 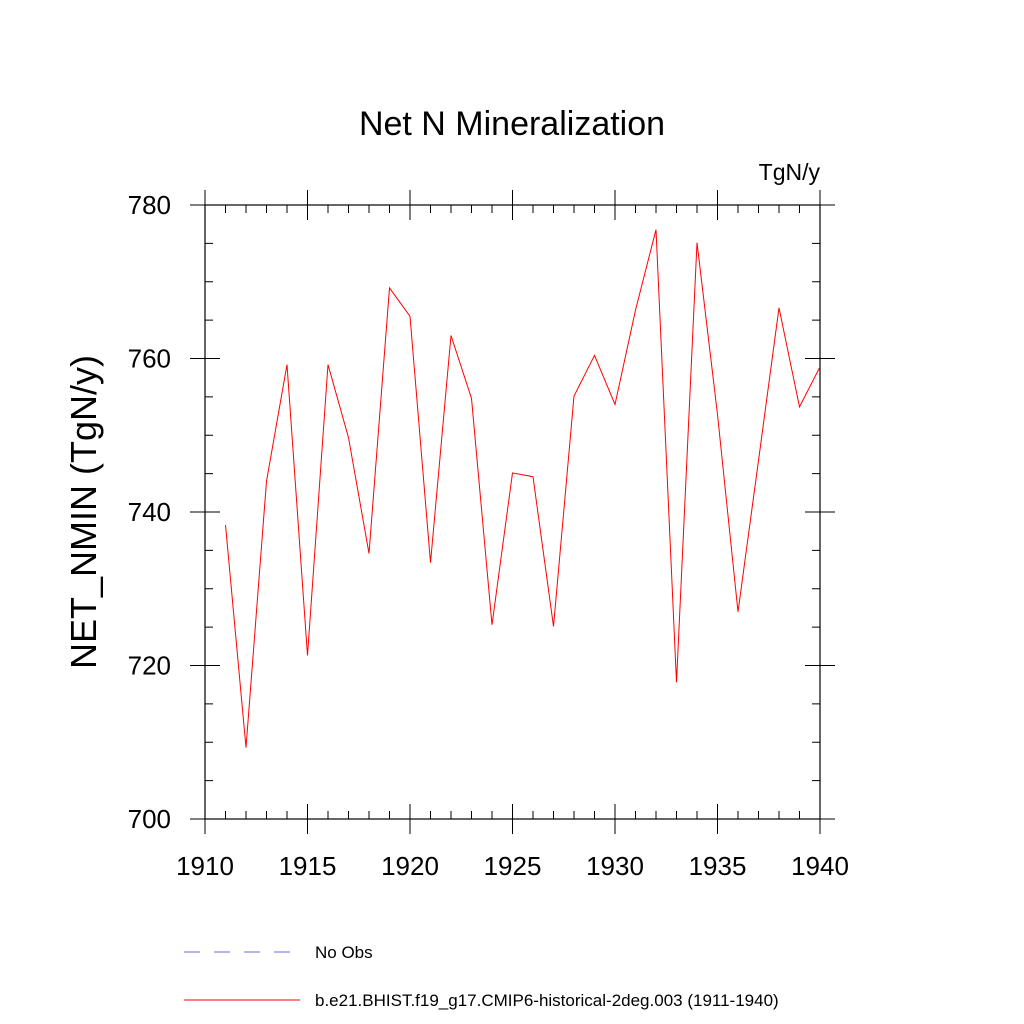 I want to click on x-tick-label: 1935, so click(x=718, y=866).